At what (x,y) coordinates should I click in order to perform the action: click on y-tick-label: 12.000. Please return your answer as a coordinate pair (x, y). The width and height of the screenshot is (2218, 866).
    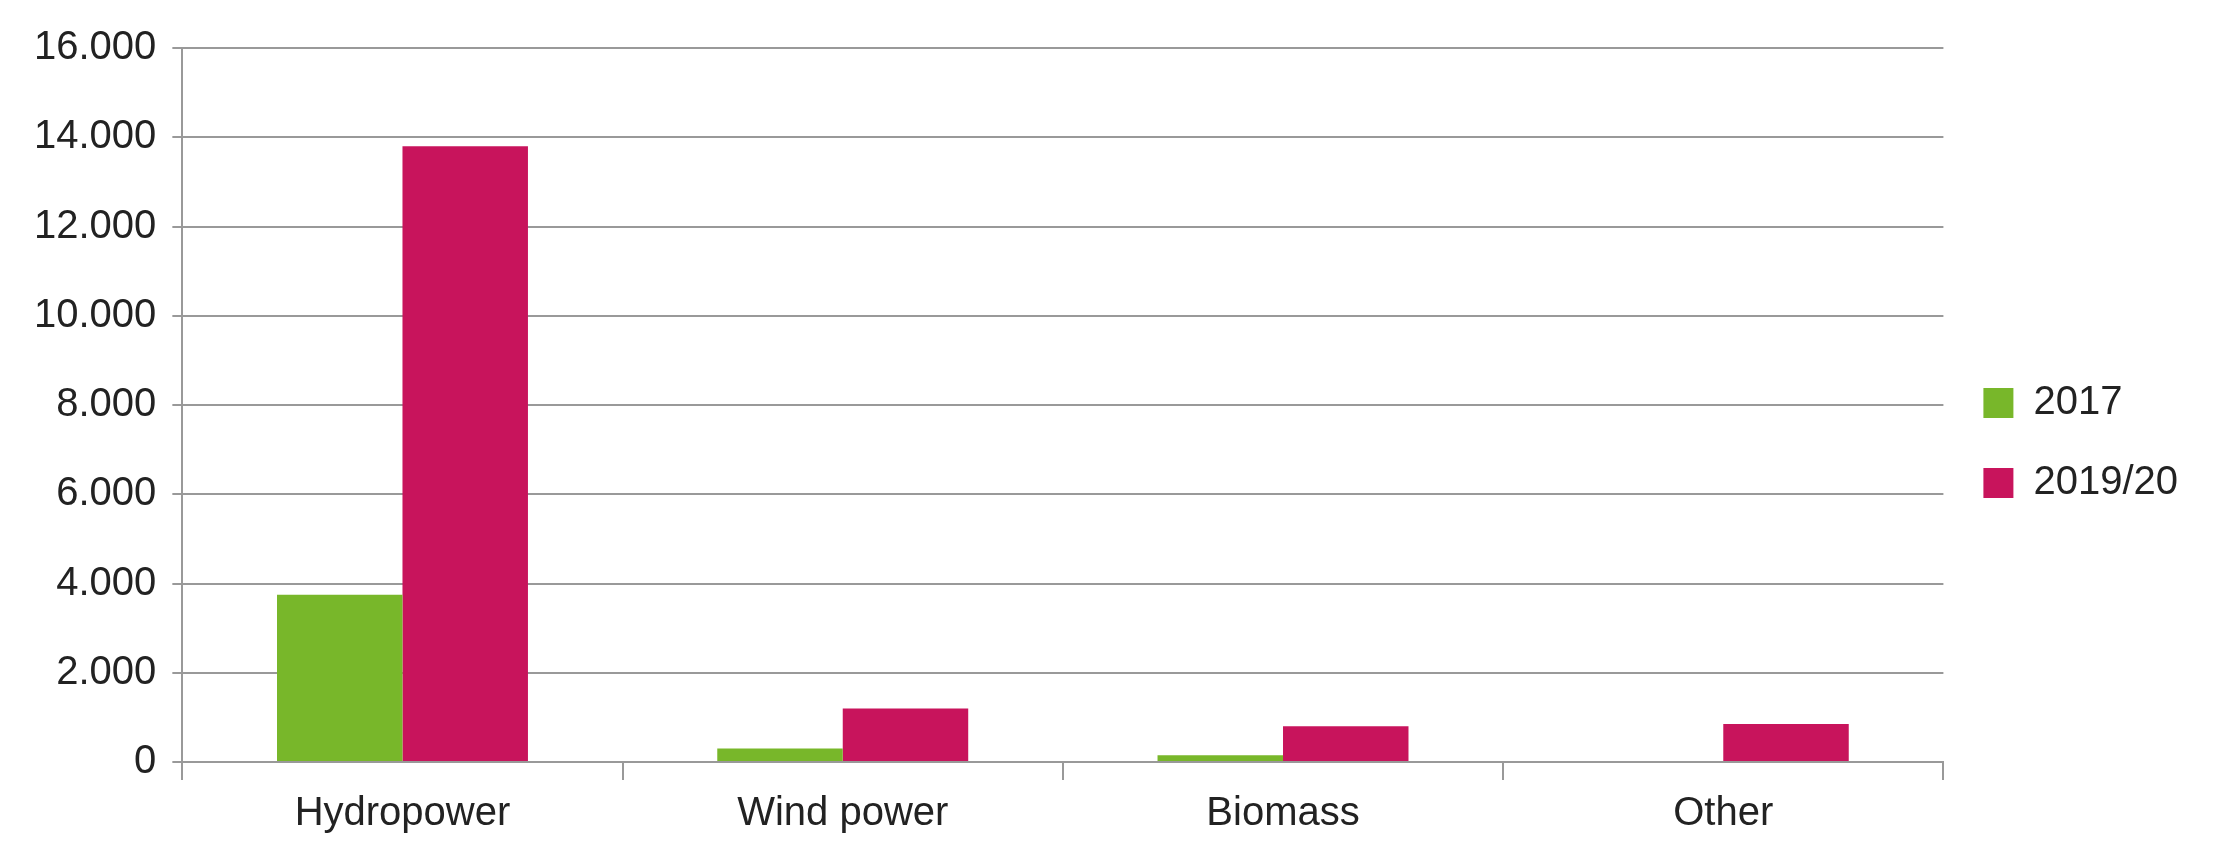
    Looking at the image, I should click on (95, 223).